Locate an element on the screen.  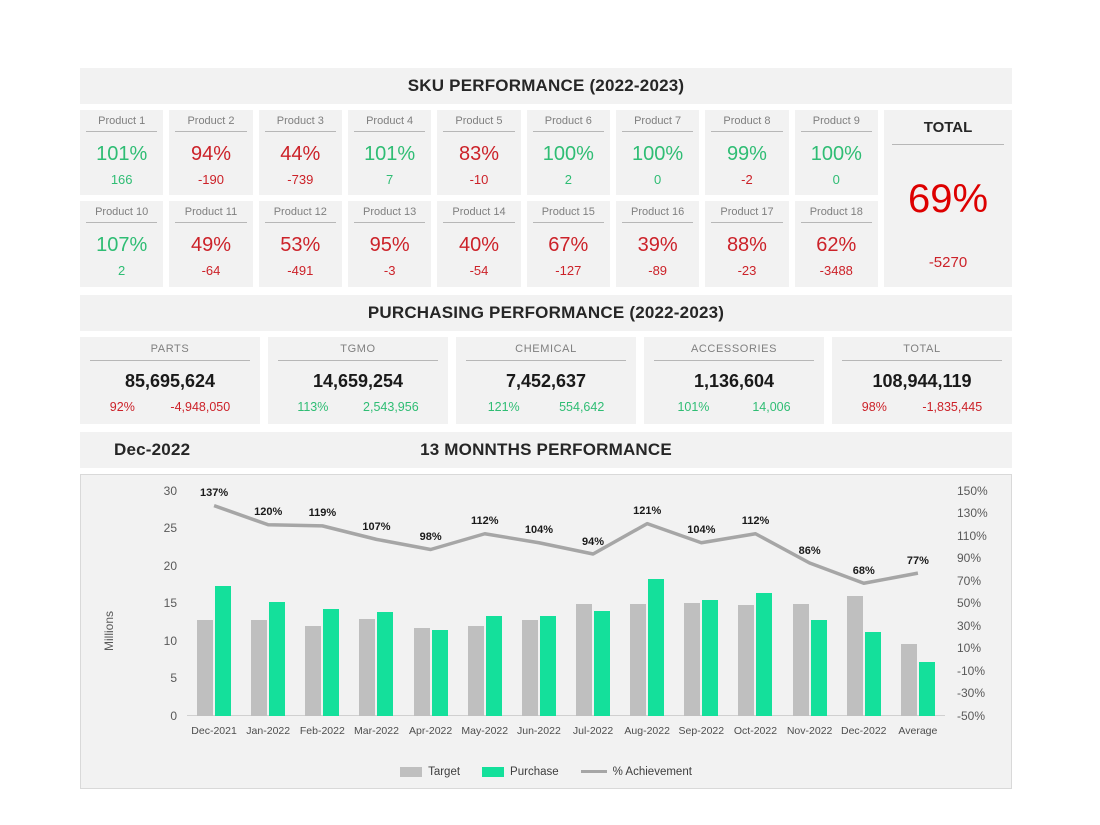
chart-line-label: 77% is located at coordinates (917, 560).